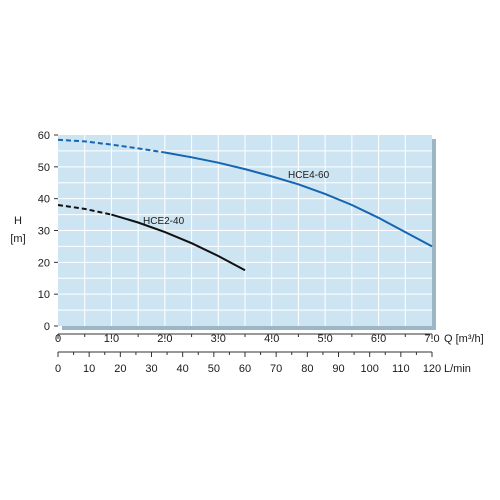 The width and height of the screenshot is (500, 500). What do you see at coordinates (218, 339) in the screenshot?
I see `x-tick-label: 3.0` at bounding box center [218, 339].